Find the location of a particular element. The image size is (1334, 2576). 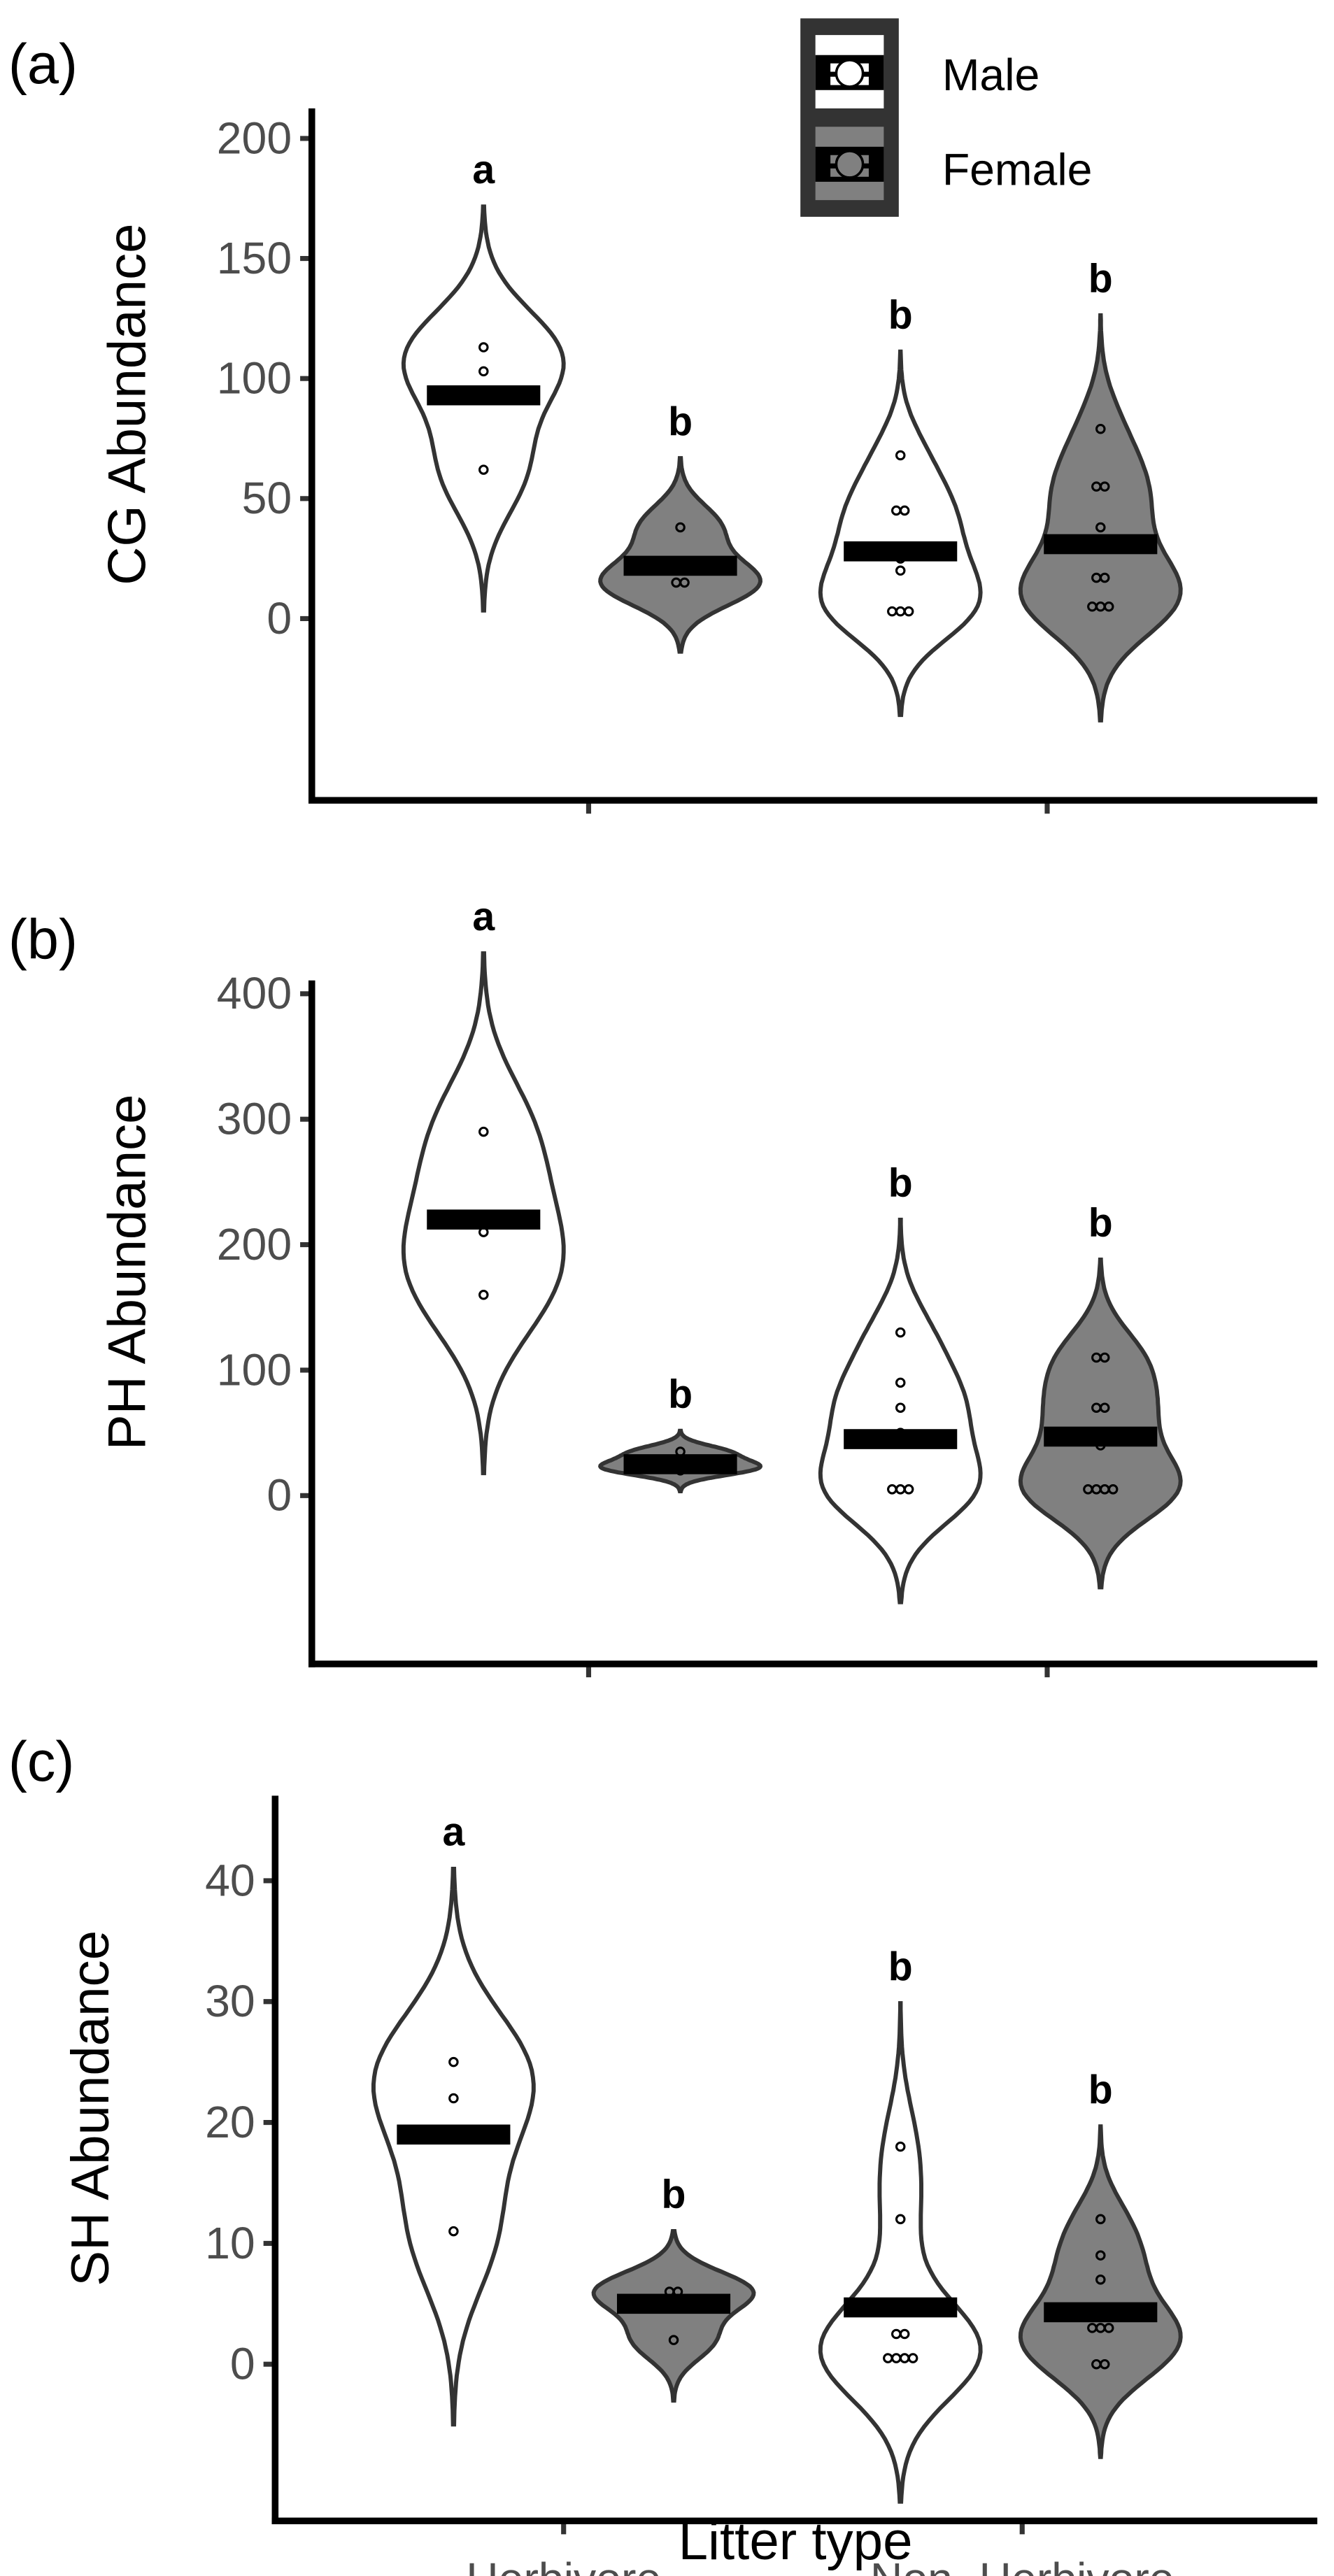

y-tick-label: 300 is located at coordinates (254, 1119).